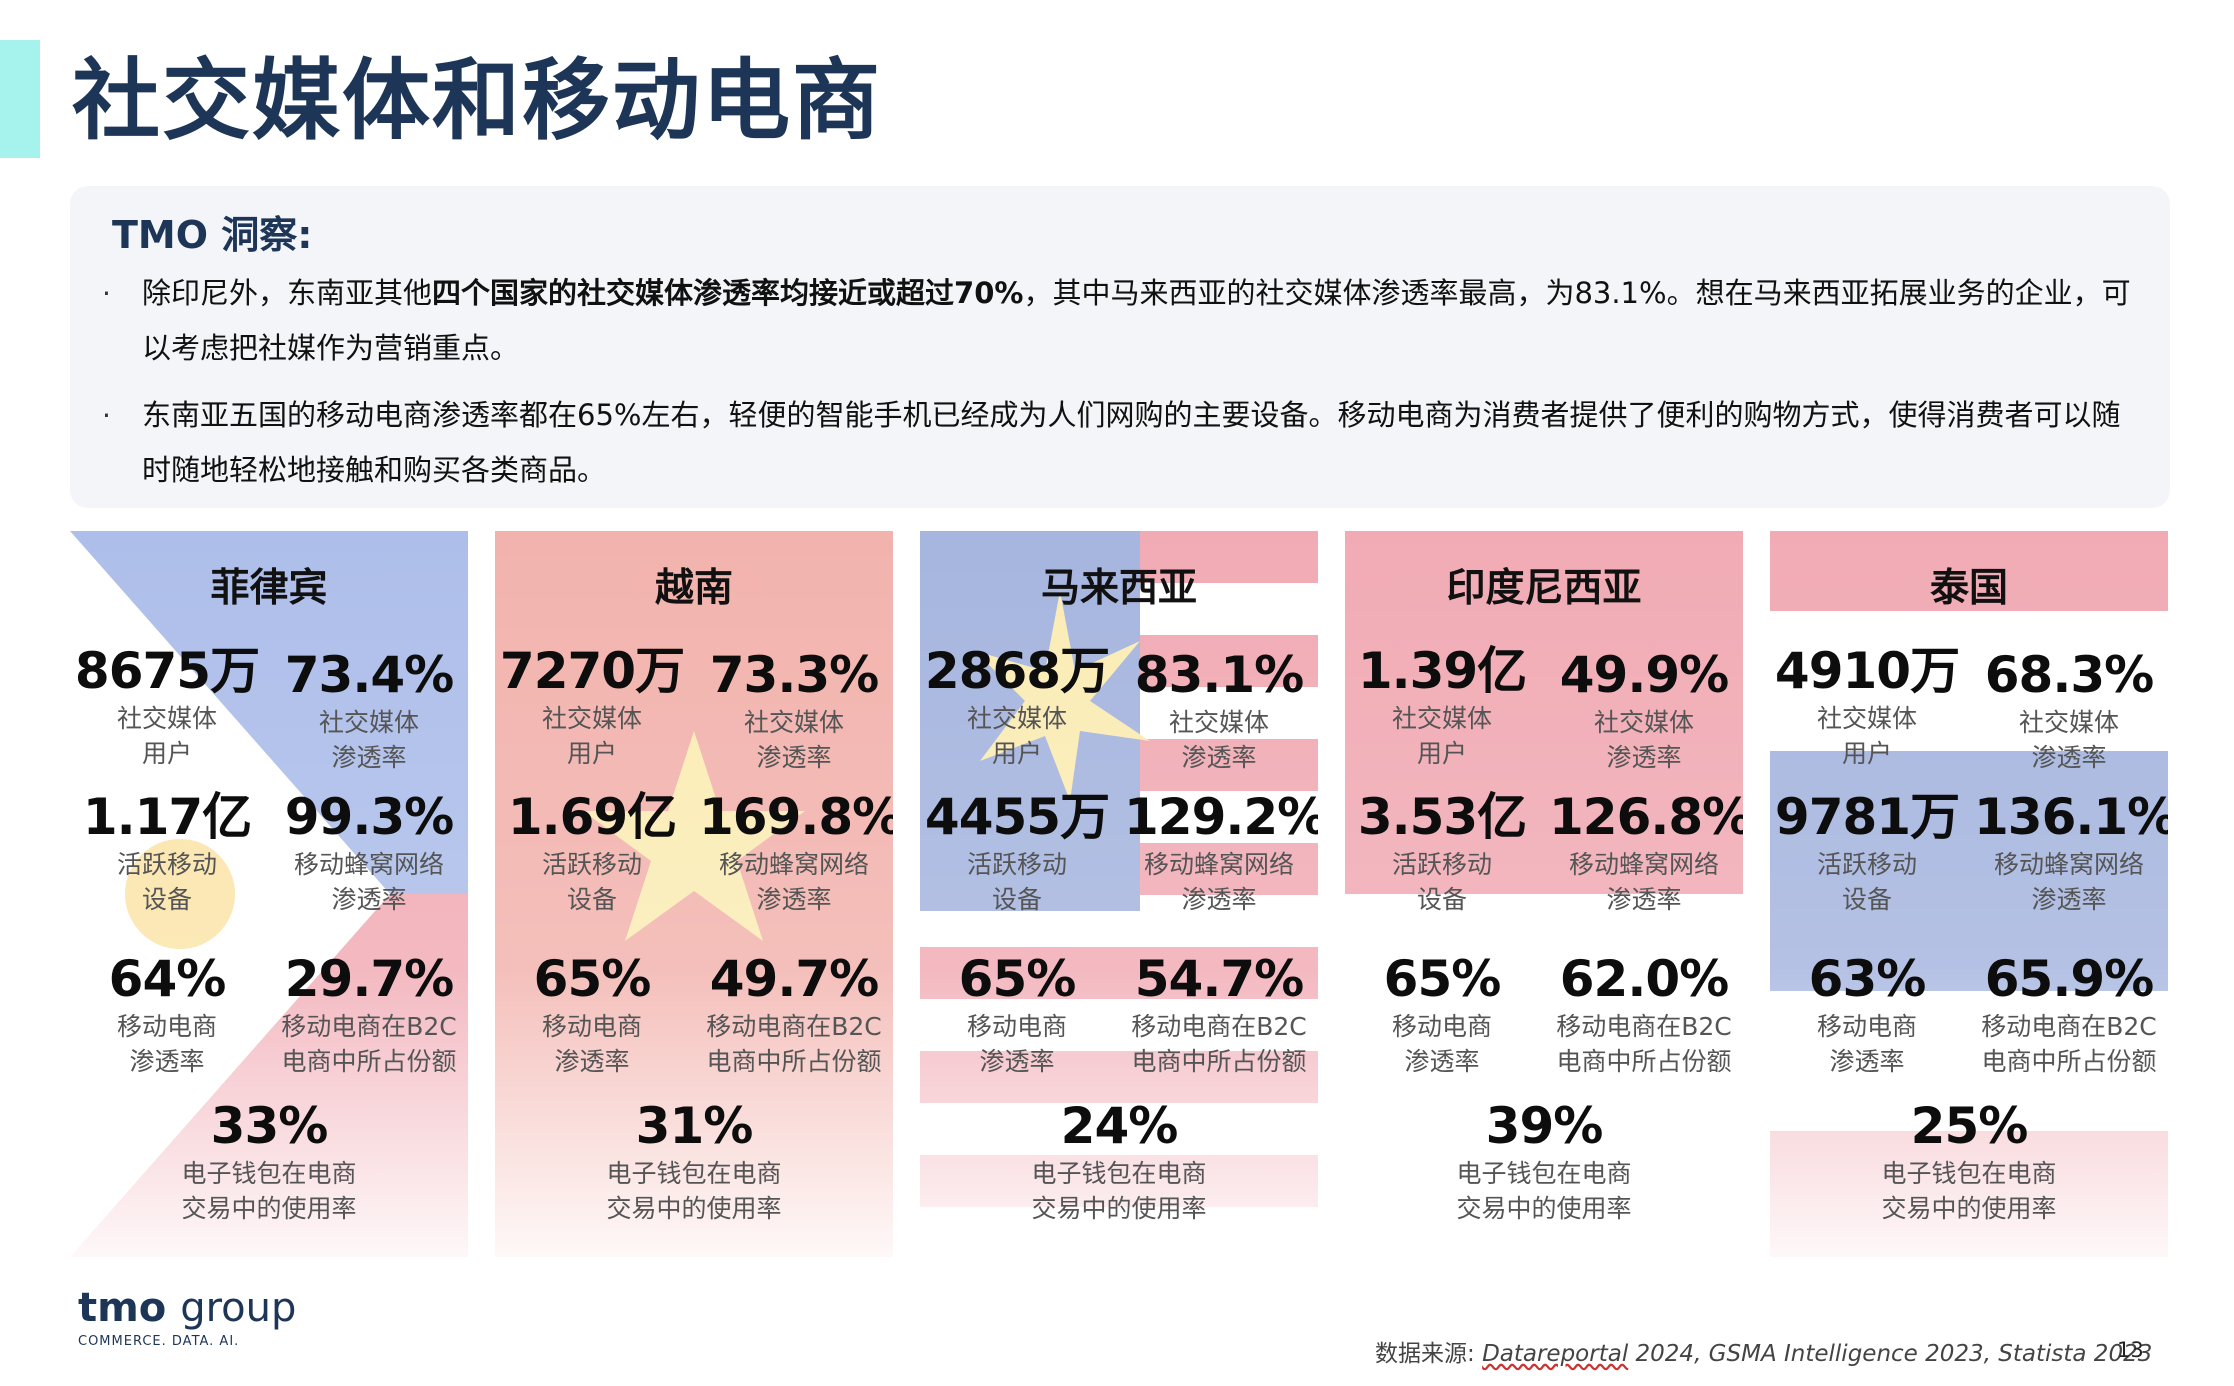 This screenshot has height=1386, width=2234. Describe the element at coordinates (1544, 588) in the screenshot. I see `country-name: 印度尼西亚` at that location.